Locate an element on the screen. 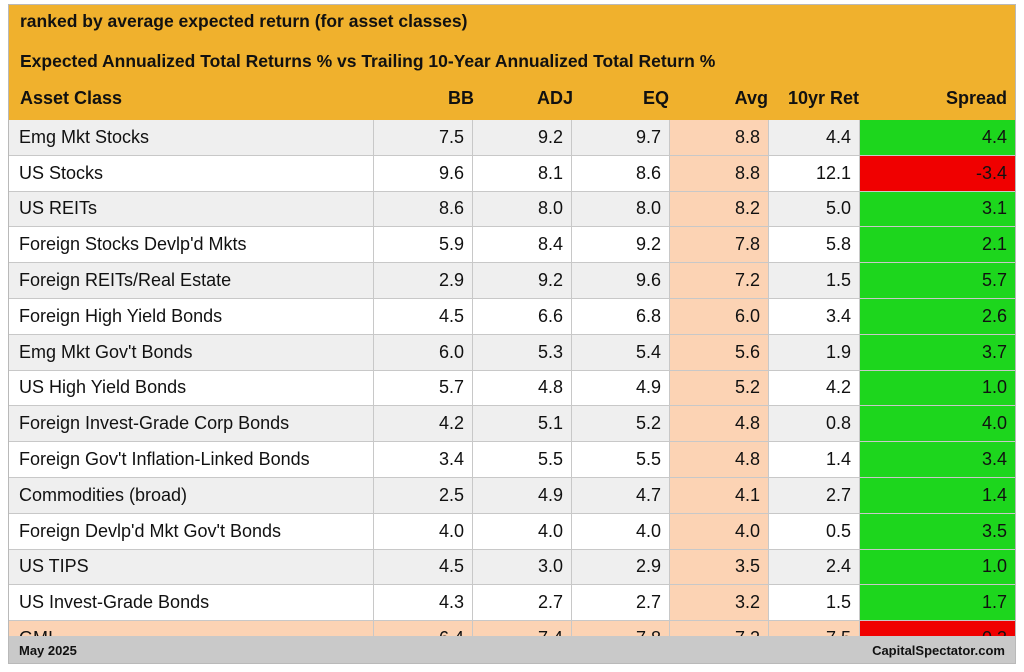  adj-cell: 4.0 is located at coordinates (522, 531).